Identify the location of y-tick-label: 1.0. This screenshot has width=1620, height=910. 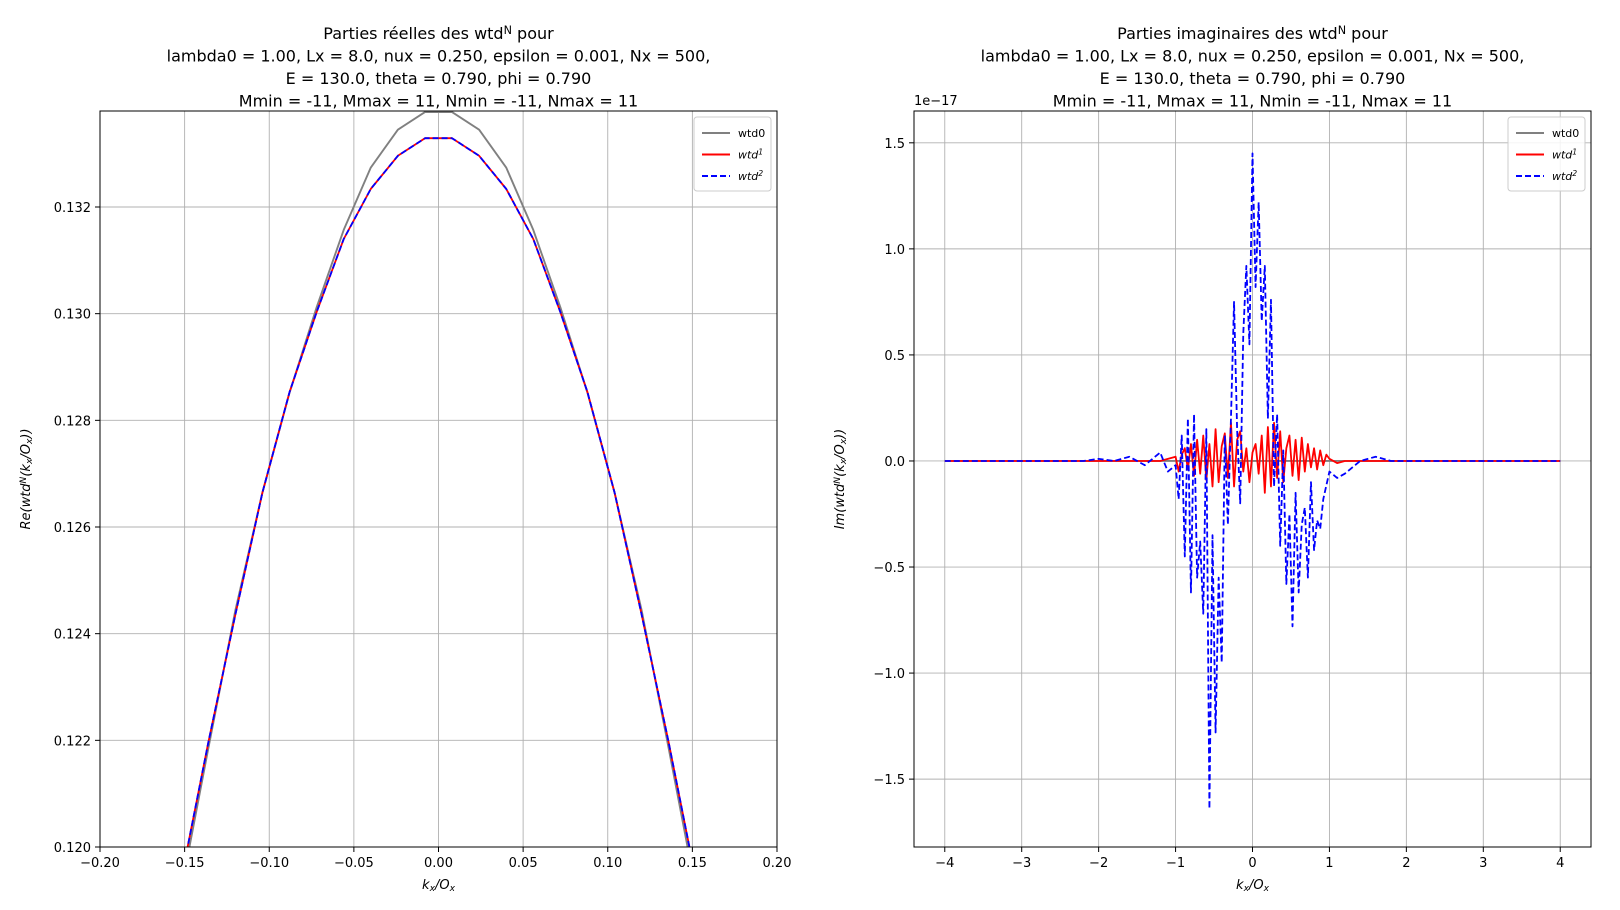
(894, 250).